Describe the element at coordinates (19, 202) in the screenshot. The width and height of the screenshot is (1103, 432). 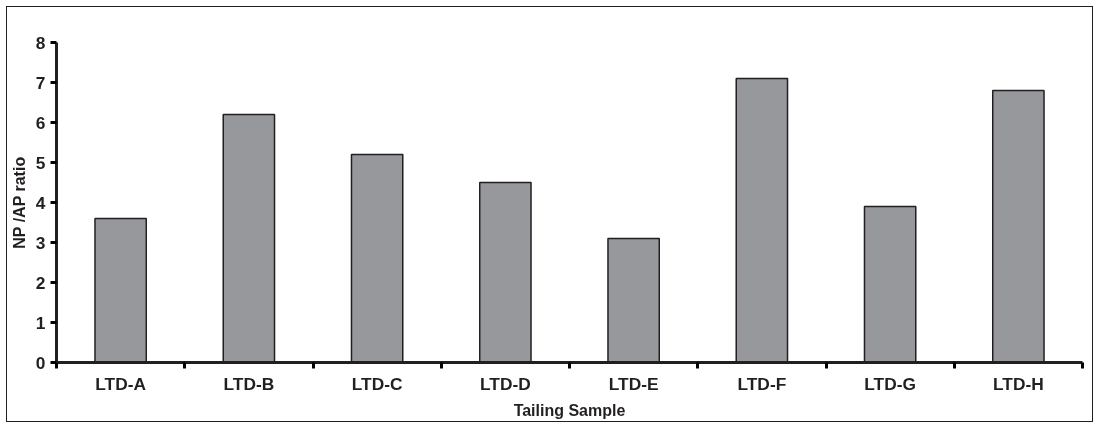
I see `y-axis-title: NP /AP ratio` at that location.